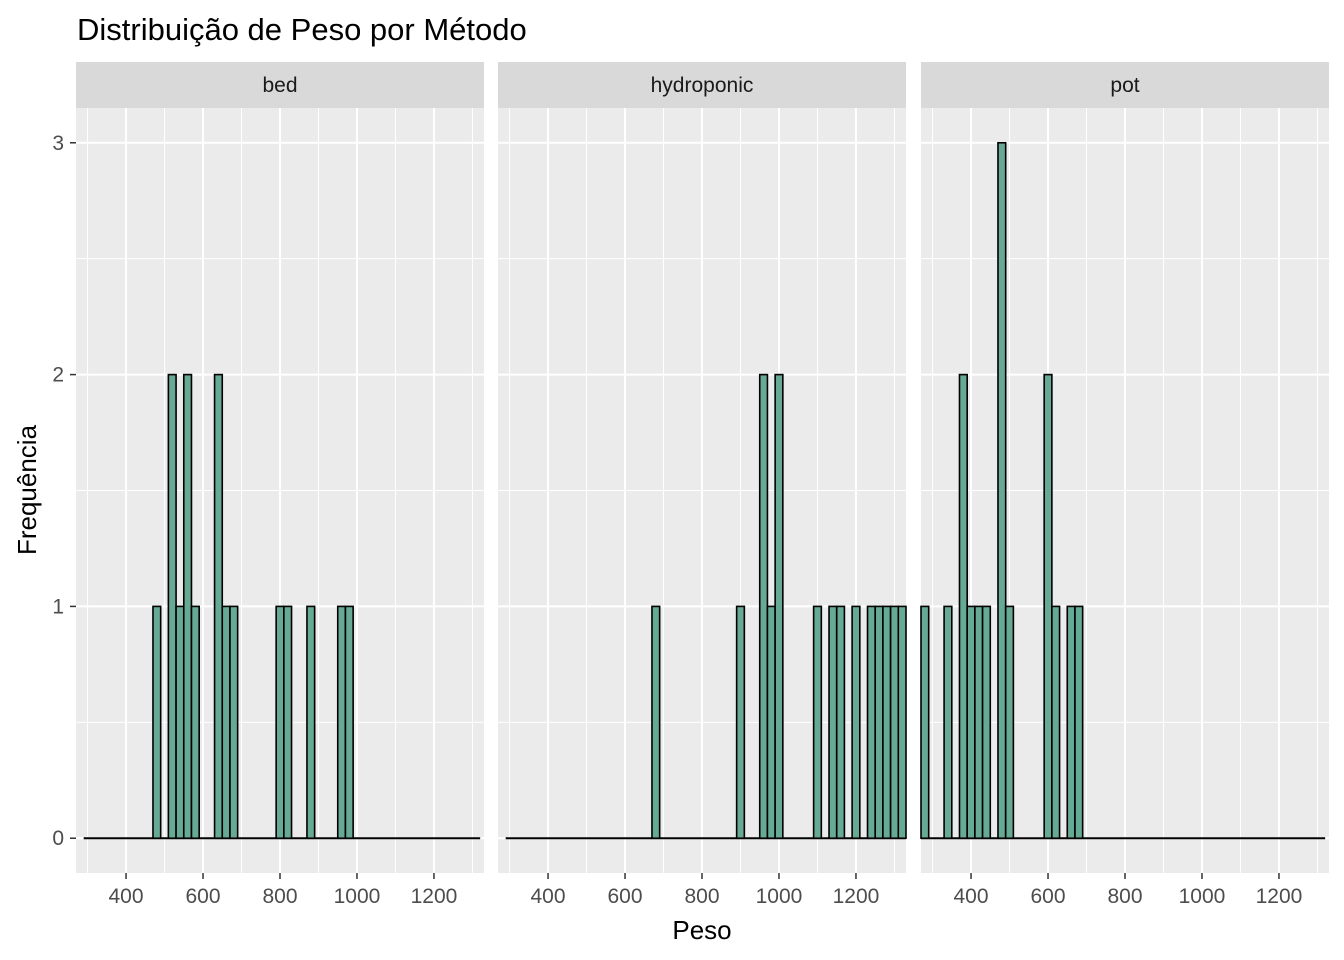 The height and width of the screenshot is (960, 1344). Describe the element at coordinates (27, 489) in the screenshot. I see `y-axis-title: Frequência` at that location.